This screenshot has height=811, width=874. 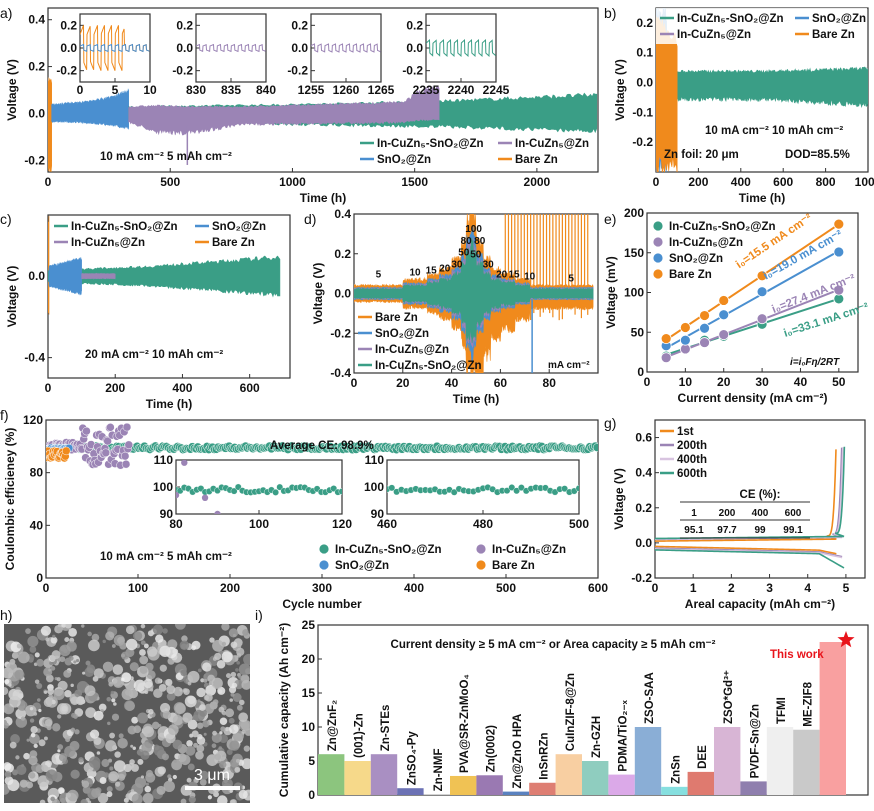 What do you see at coordinates (624, 735) in the screenshot?
I see `bar-label: PDMA/TiO₂₋ₓ` at bounding box center [624, 735].